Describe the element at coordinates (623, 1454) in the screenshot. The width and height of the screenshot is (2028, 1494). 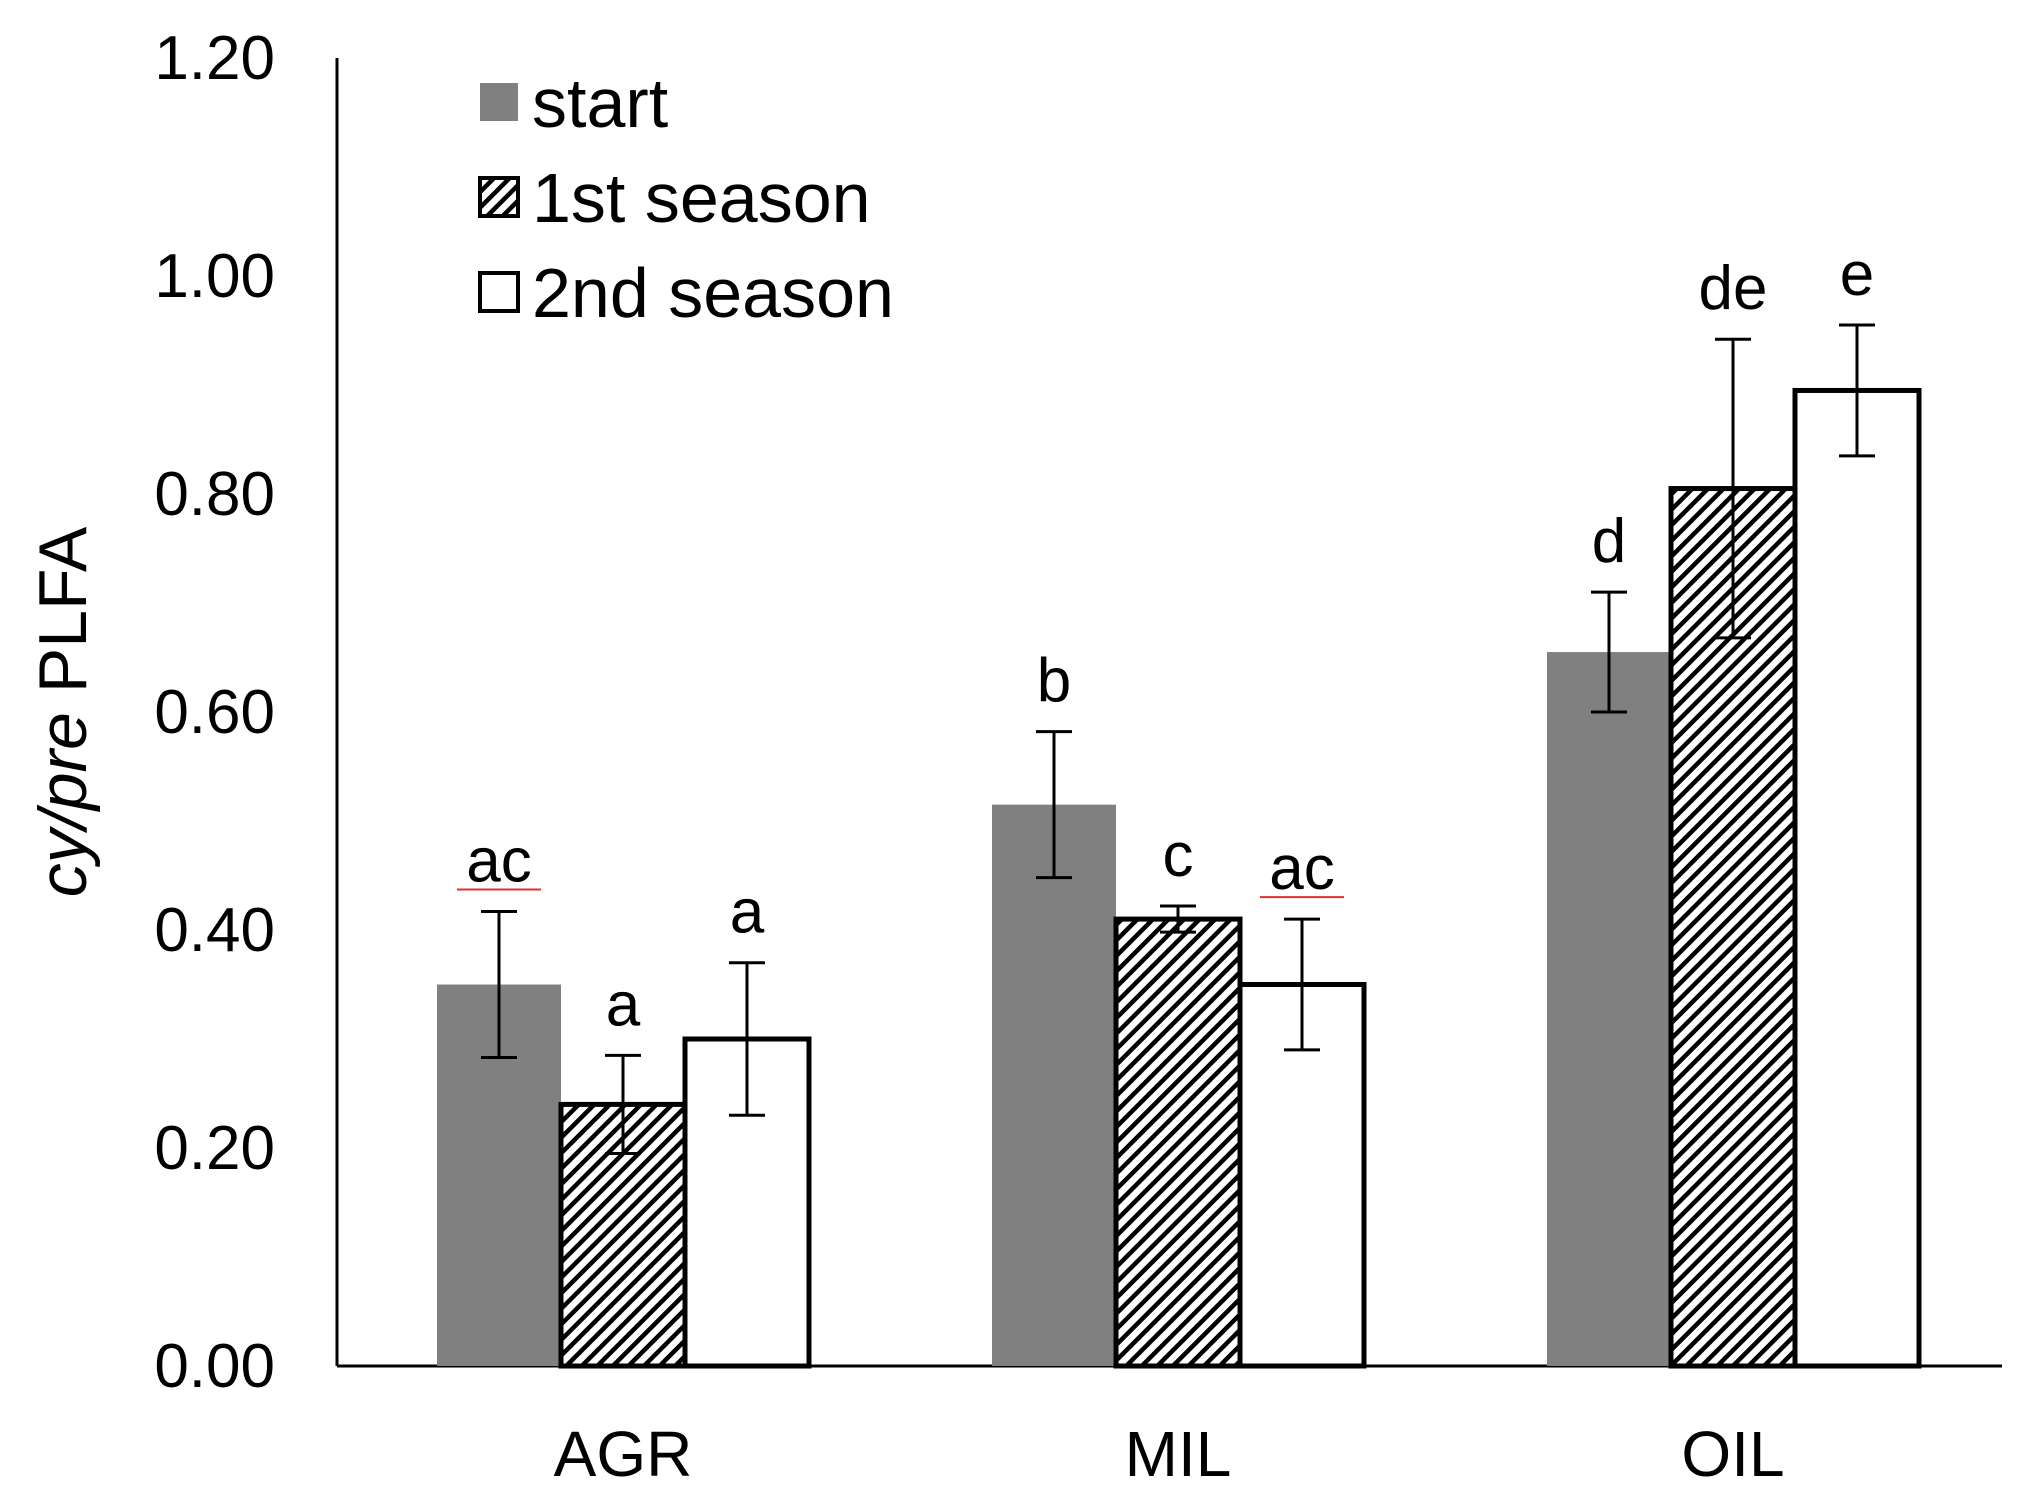
I see `category-label-agr: AGR` at that location.